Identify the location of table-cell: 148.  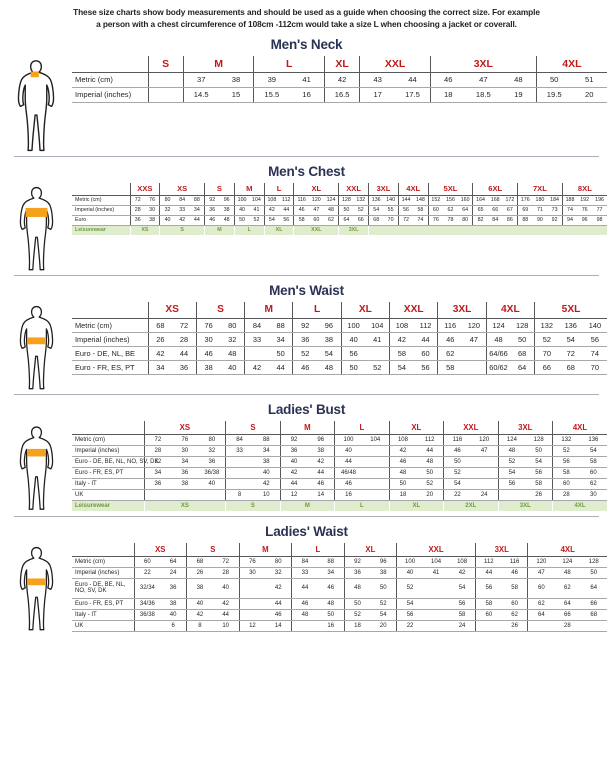
(421, 200).